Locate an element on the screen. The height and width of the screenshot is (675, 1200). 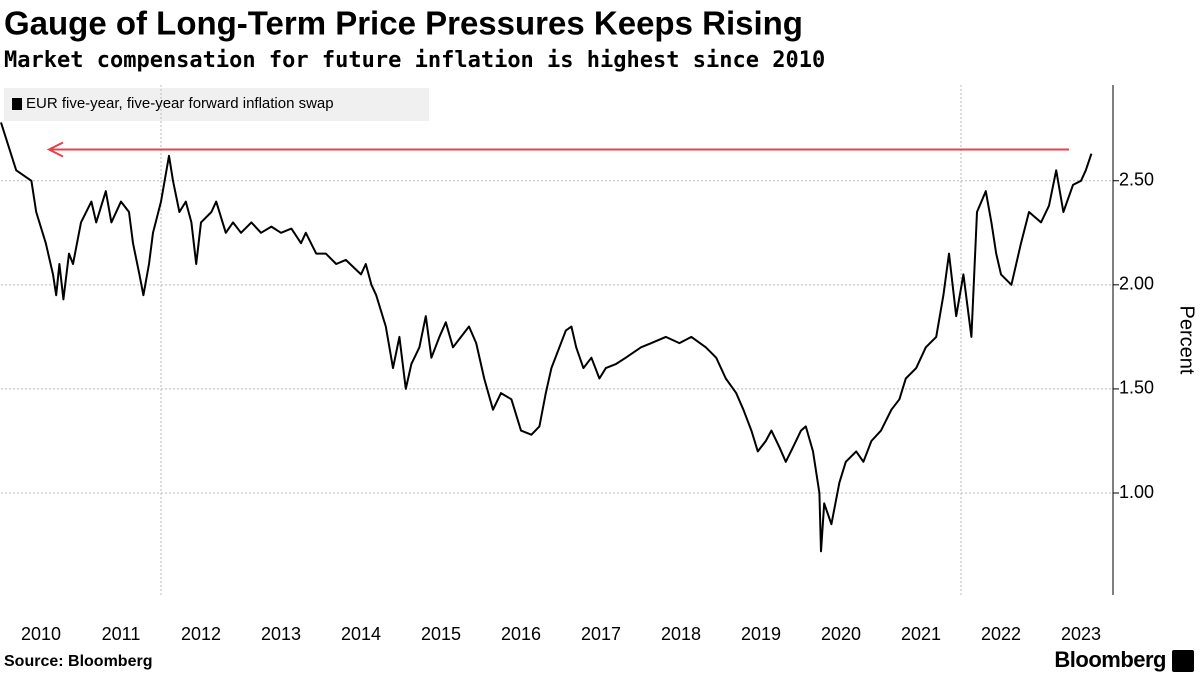
x-tick-label: 2020 is located at coordinates (841, 634).